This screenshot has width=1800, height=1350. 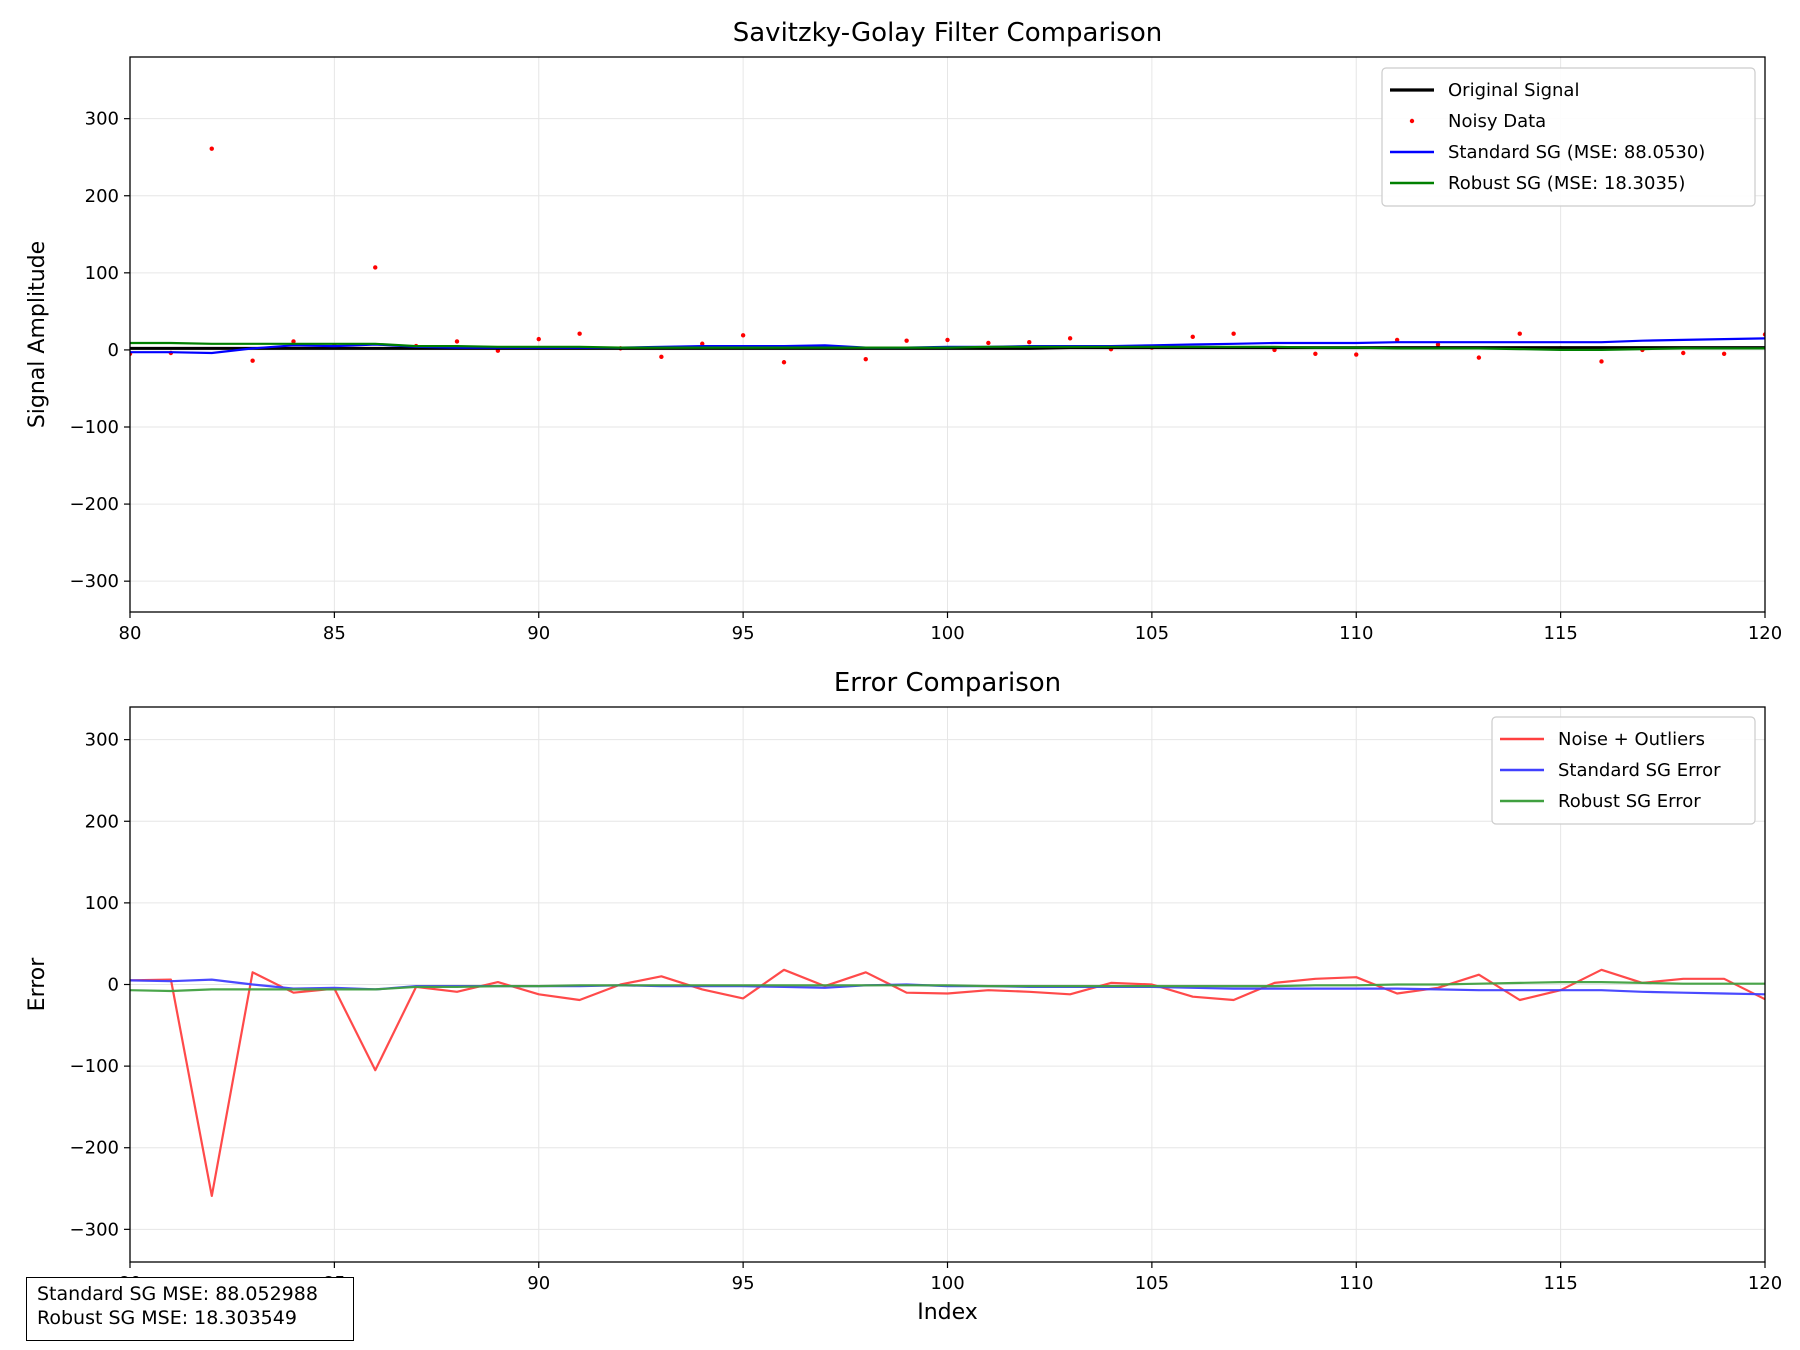 What do you see at coordinates (1497, 121) in the screenshot?
I see `legend-label: Noisy Data` at bounding box center [1497, 121].